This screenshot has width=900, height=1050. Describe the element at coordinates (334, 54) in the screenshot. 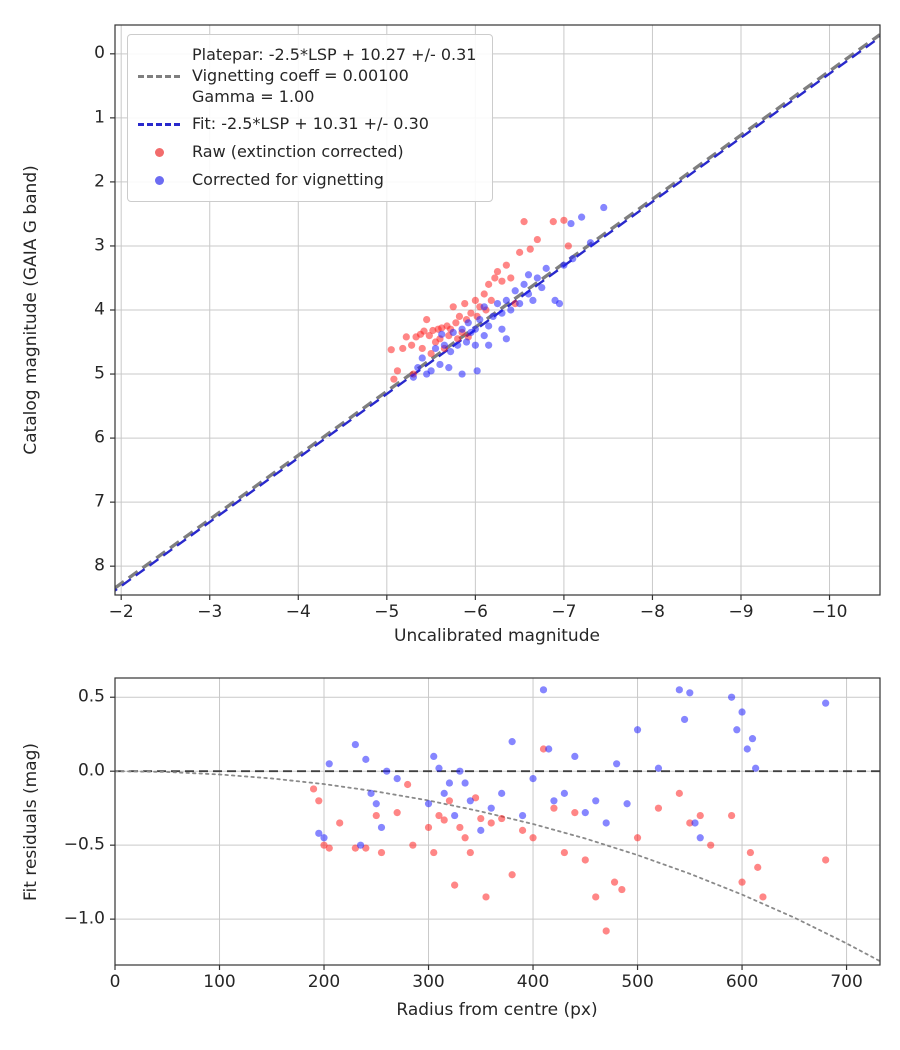

I see `legend-label: Platepar: -2.5*LSP + 10.27 +/- 0.31` at that location.